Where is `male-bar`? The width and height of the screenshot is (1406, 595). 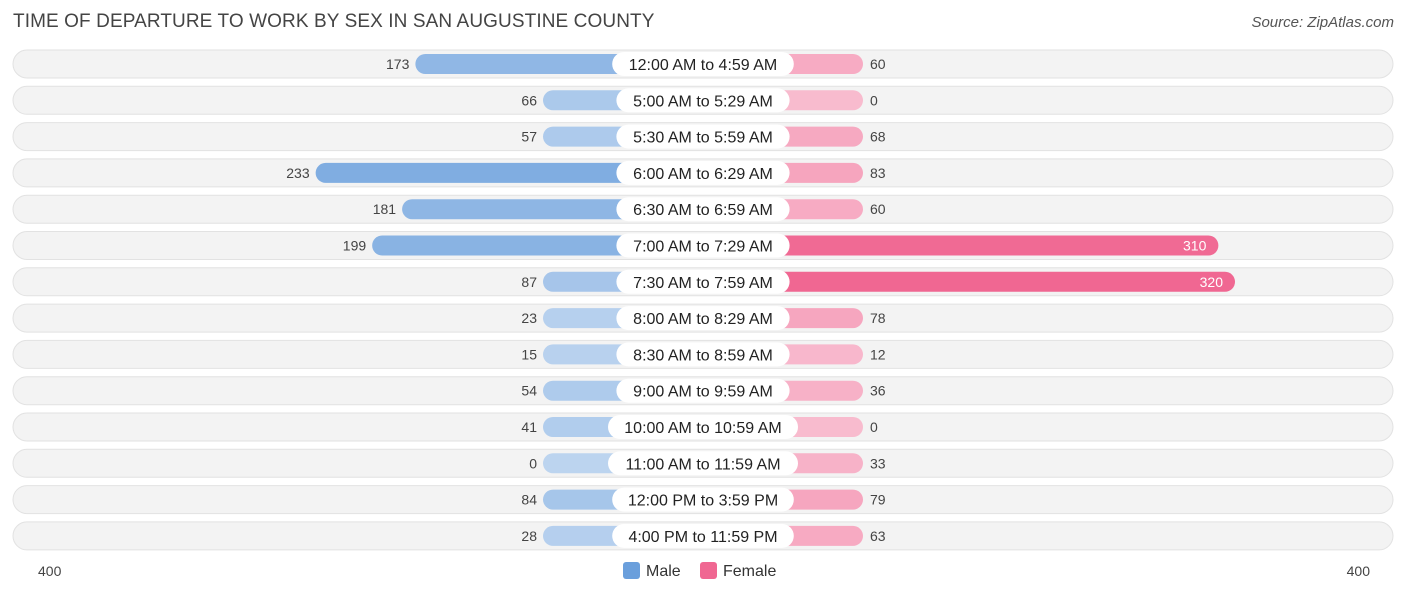
male-bar is located at coordinates (509, 172).